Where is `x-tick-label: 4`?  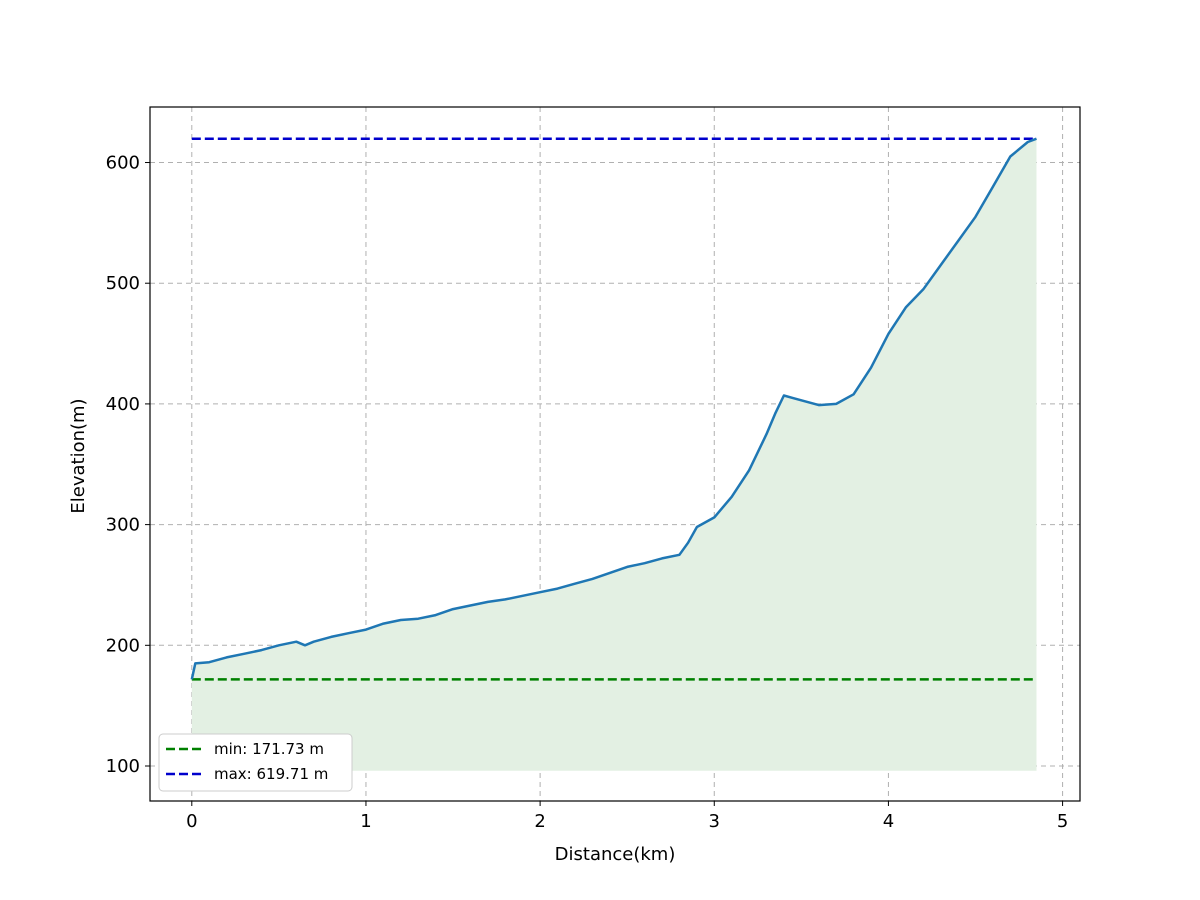 x-tick-label: 4 is located at coordinates (888, 821).